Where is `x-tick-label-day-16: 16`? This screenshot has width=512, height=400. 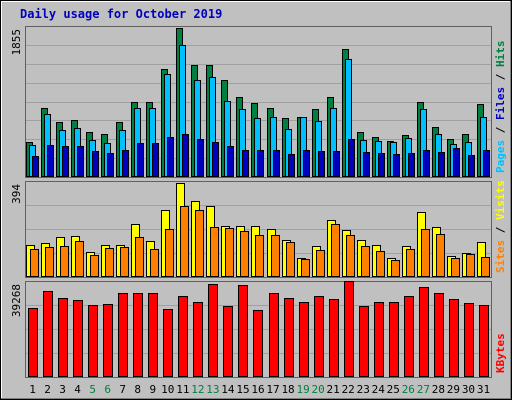
x-tick-label-day-16: 16 is located at coordinates (257, 389).